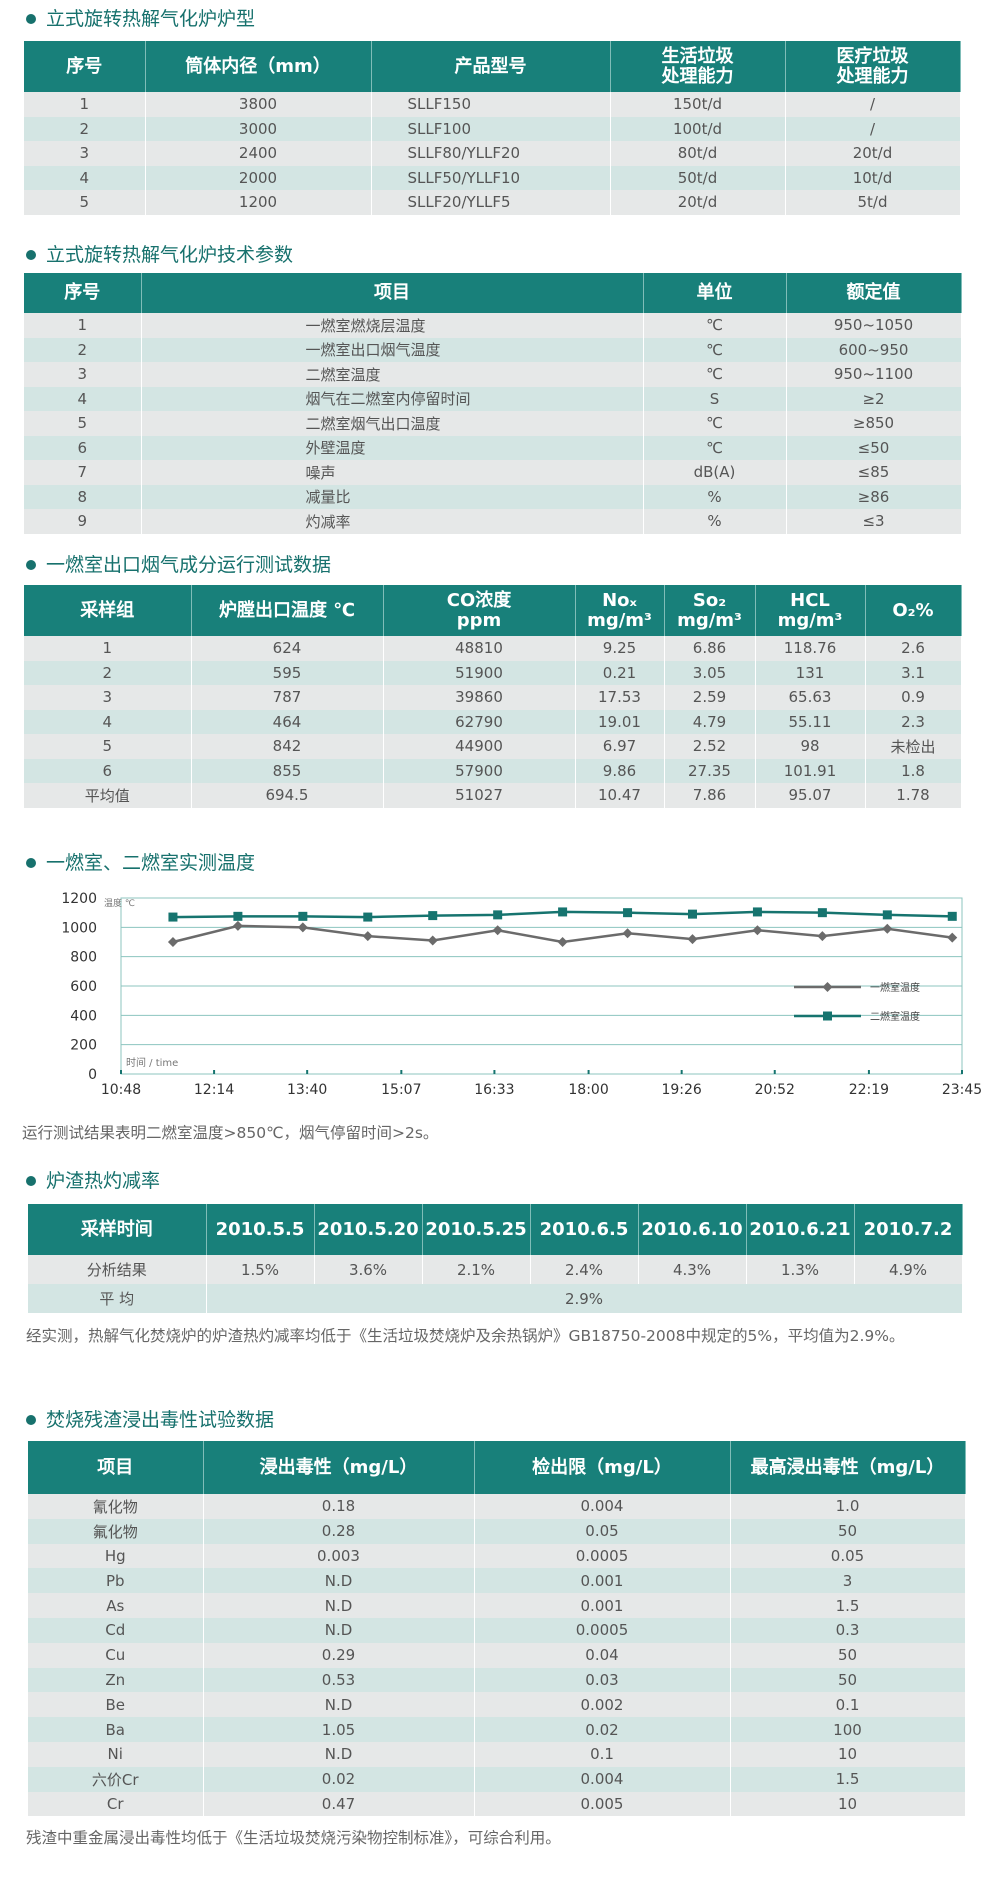 The height and width of the screenshot is (1890, 1000). I want to click on section-title: 炉渣热灼减率, so click(92, 1181).